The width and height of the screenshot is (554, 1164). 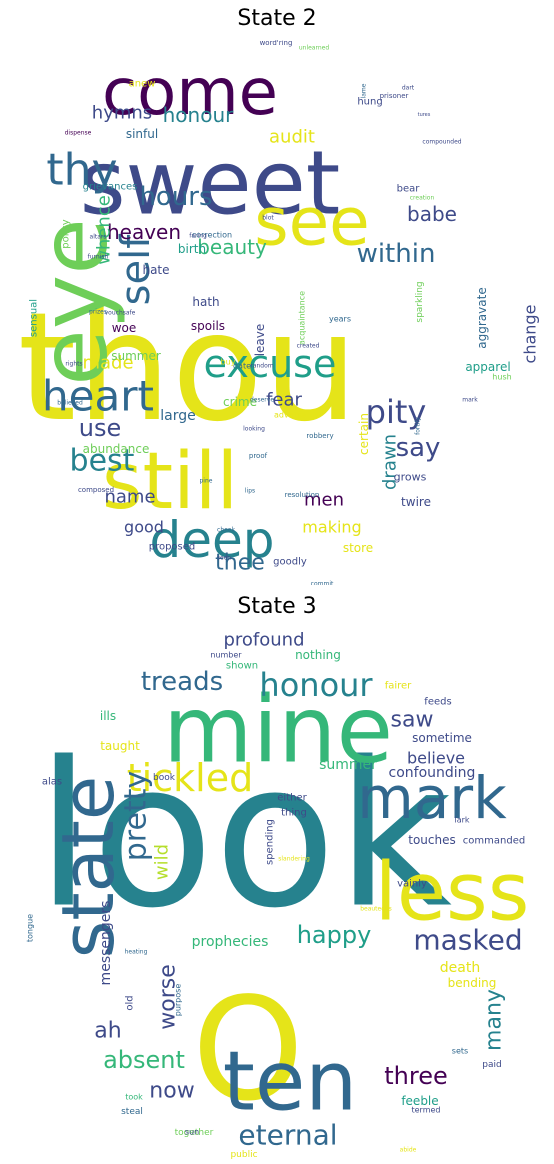 What do you see at coordinates (364, 434) in the screenshot?
I see `cloud-word: certain` at bounding box center [364, 434].